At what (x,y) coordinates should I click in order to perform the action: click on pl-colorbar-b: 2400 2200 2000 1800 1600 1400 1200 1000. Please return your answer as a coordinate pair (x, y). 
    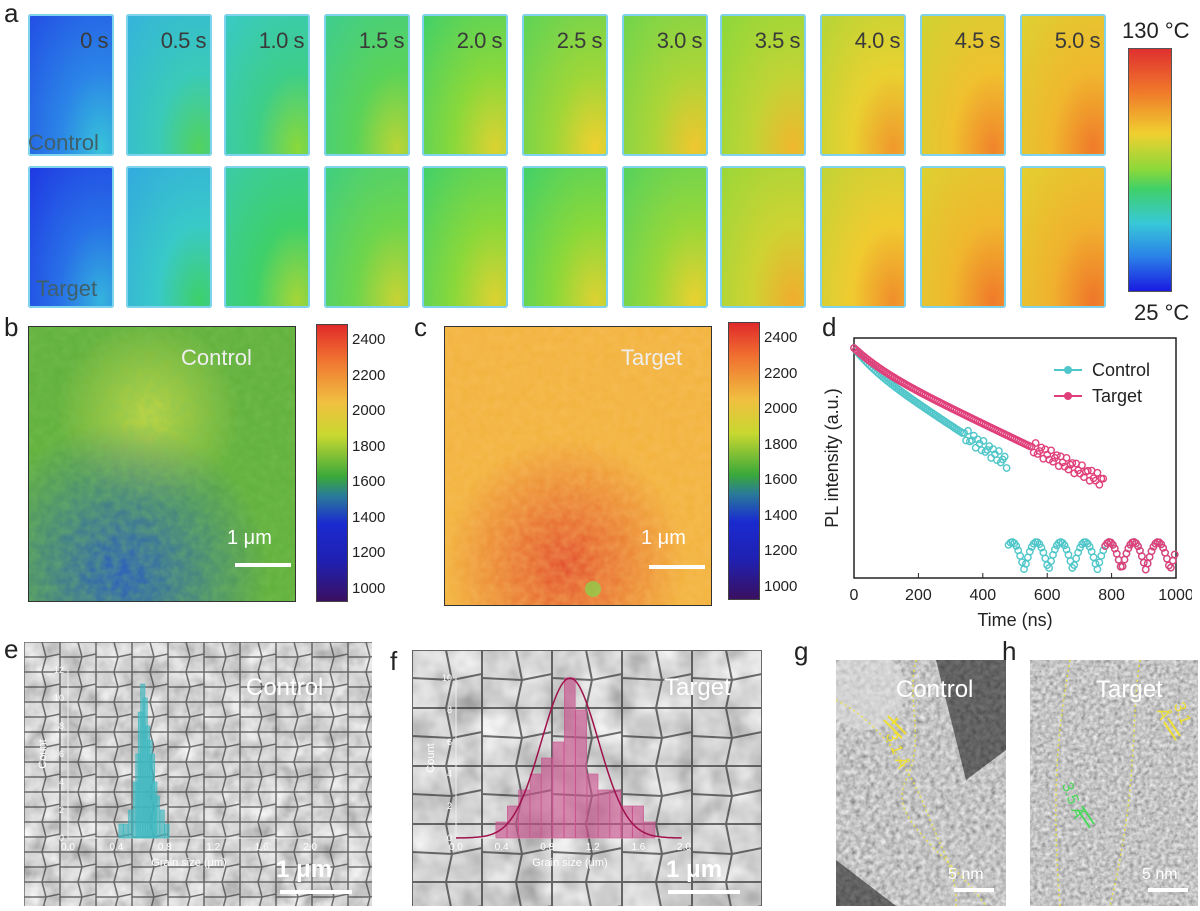
    Looking at the image, I should click on (356, 464).